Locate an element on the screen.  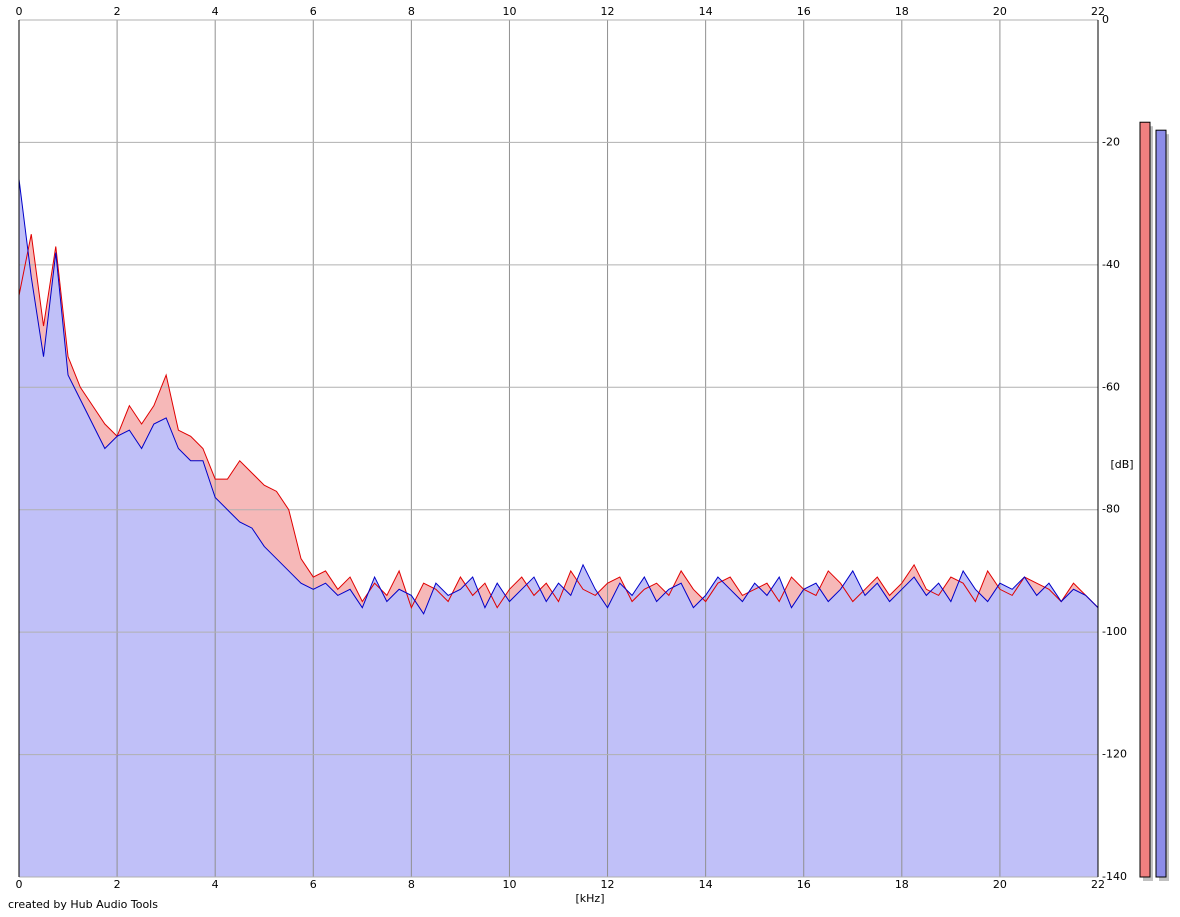
credit: created by Hub Audio Tools is located at coordinates (83, 904).